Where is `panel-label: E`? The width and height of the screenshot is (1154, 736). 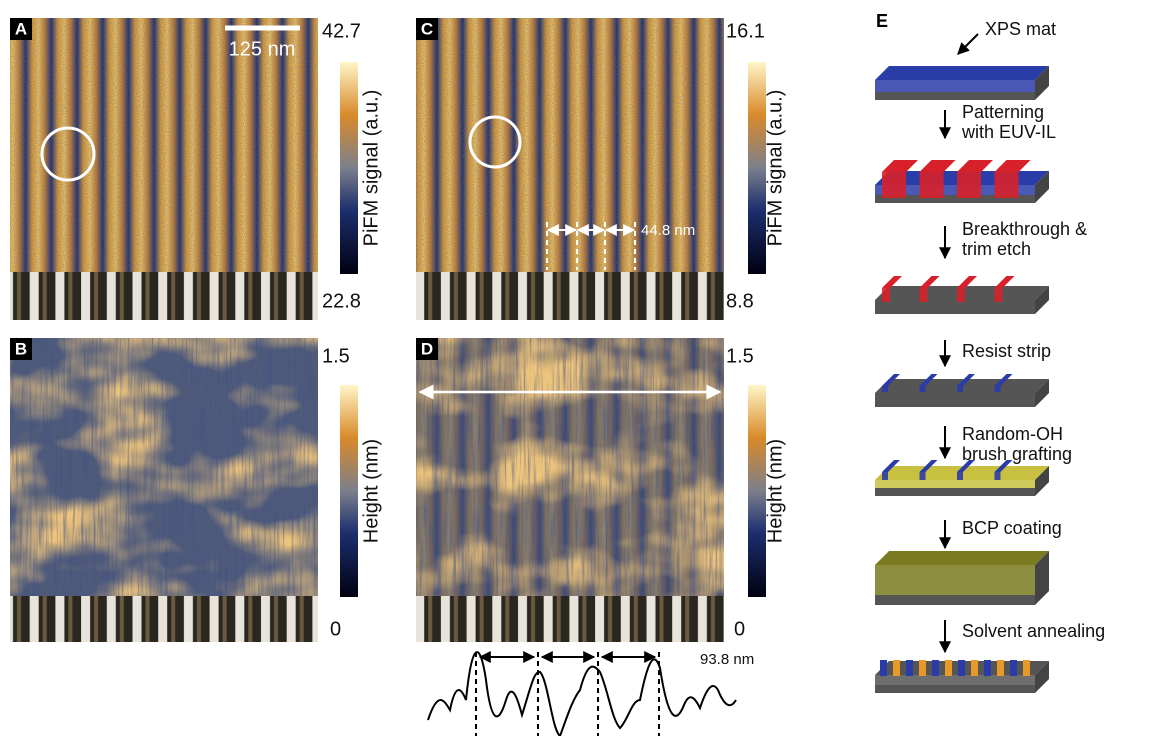
panel-label: E is located at coordinates (882, 21).